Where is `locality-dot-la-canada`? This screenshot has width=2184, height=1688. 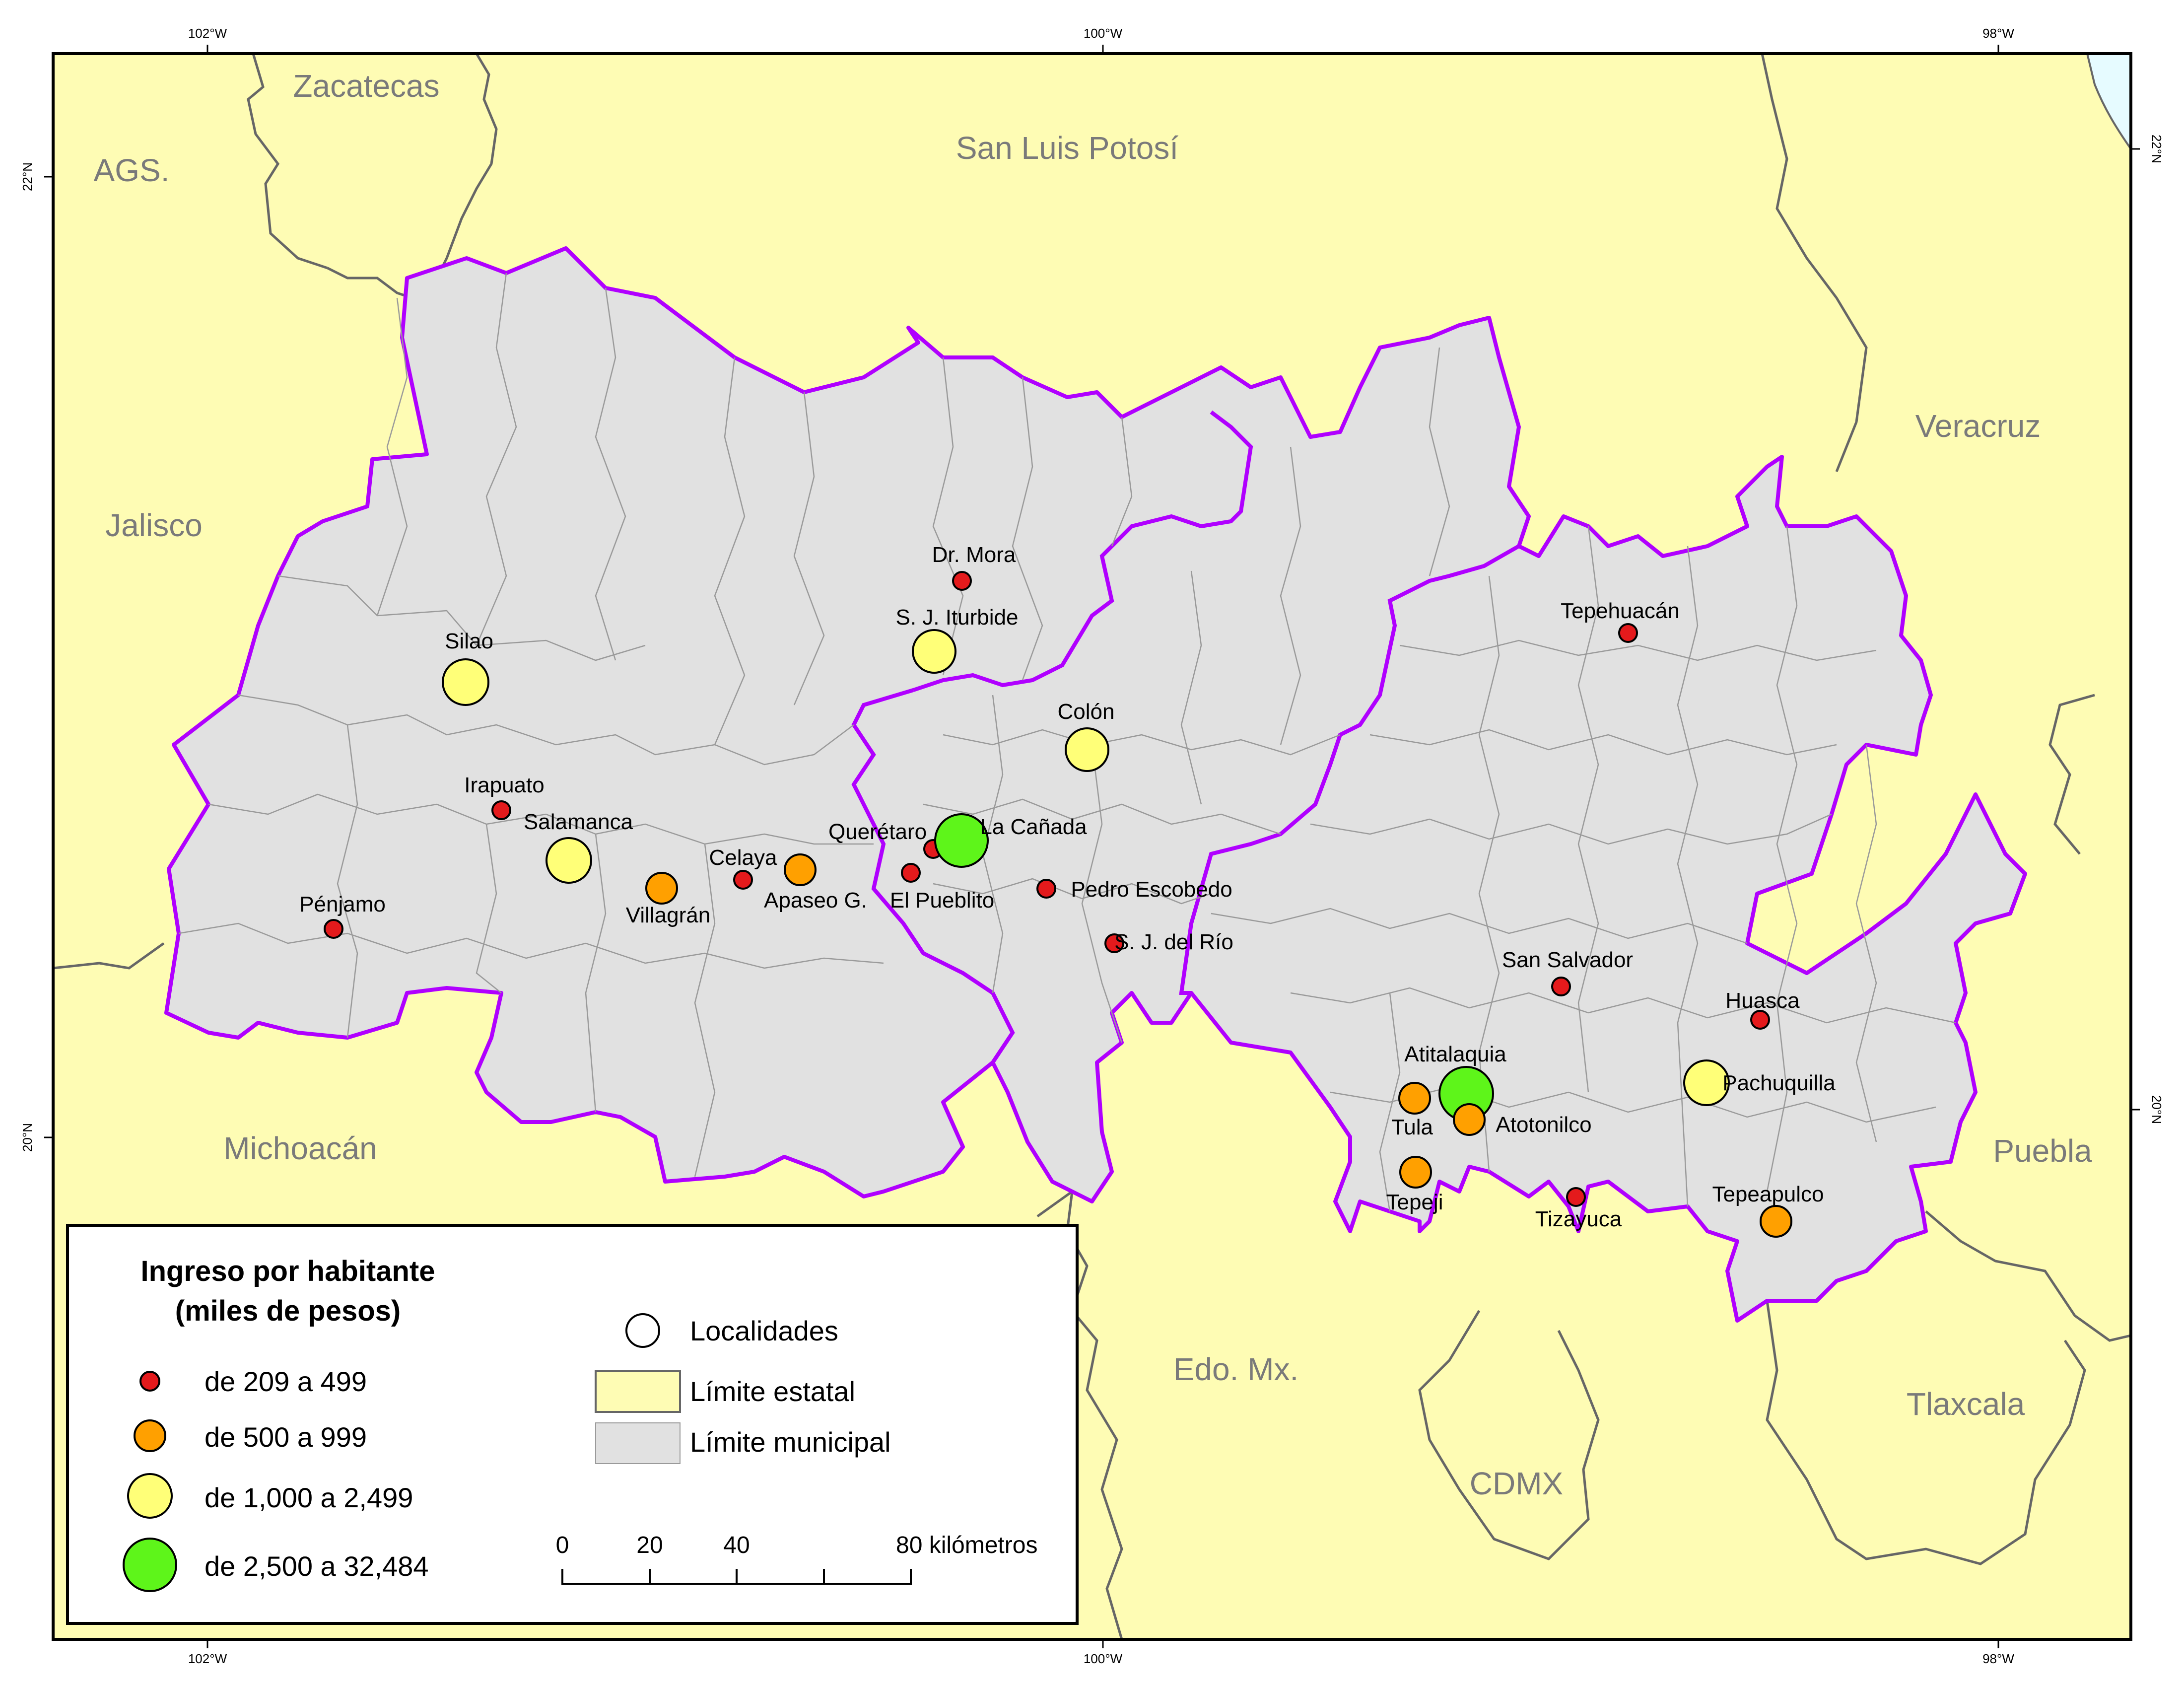 locality-dot-la-canada is located at coordinates (961, 840).